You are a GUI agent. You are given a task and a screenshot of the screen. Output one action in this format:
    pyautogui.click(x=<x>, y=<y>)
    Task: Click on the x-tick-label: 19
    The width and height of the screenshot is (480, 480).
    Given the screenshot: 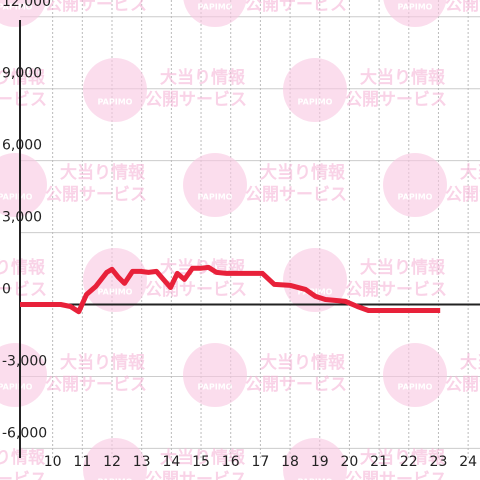 What is the action you would take?
    pyautogui.click(x=320, y=462)
    